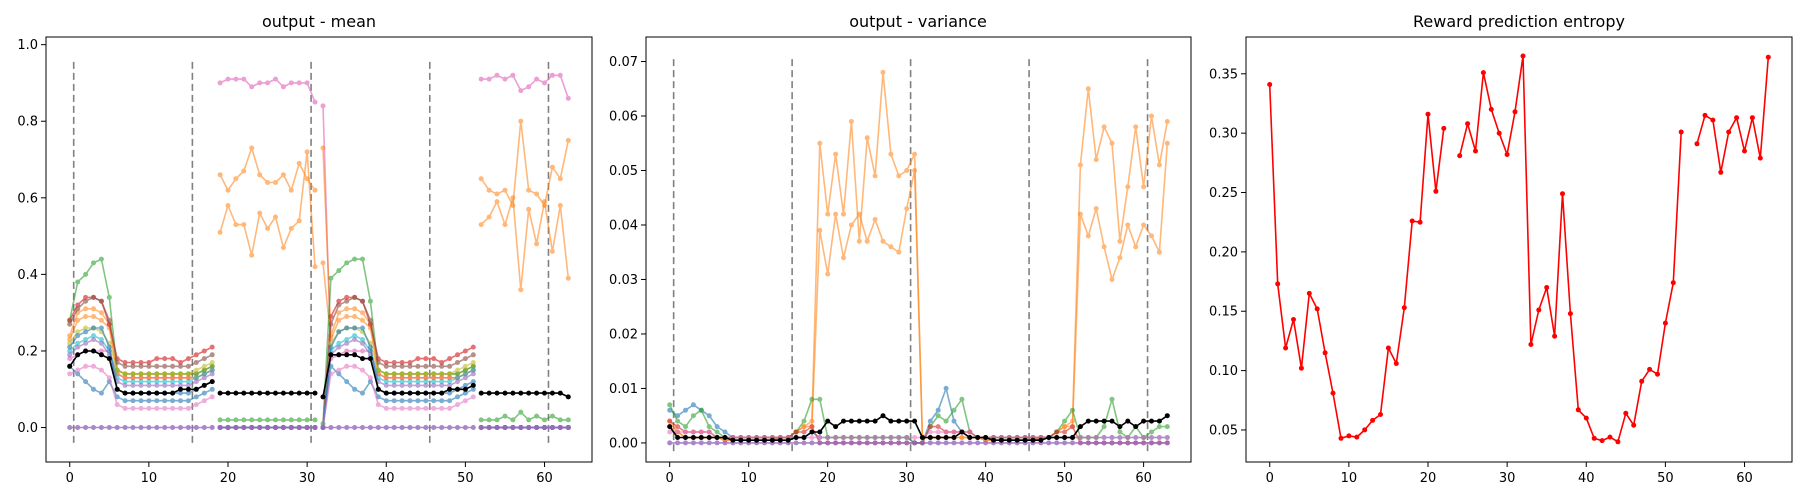  What do you see at coordinates (623, 334) in the screenshot?
I see `y-tick-label: 0.02` at bounding box center [623, 334].